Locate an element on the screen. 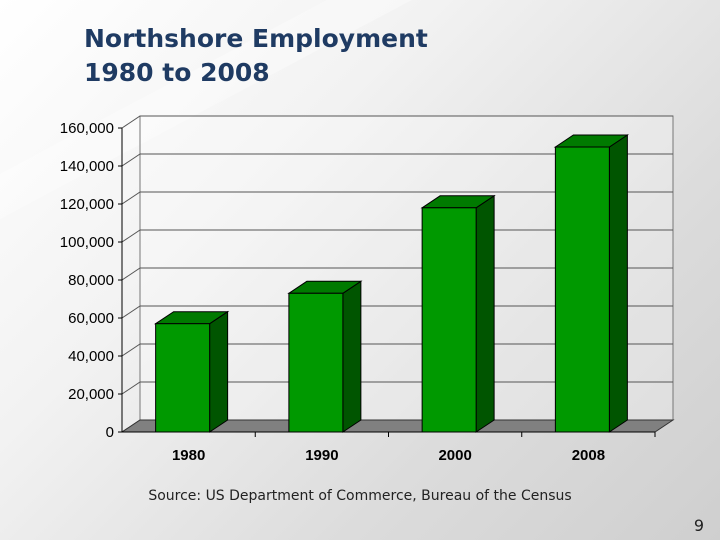 The image size is (720, 540). bar-2008 is located at coordinates (591, 283).